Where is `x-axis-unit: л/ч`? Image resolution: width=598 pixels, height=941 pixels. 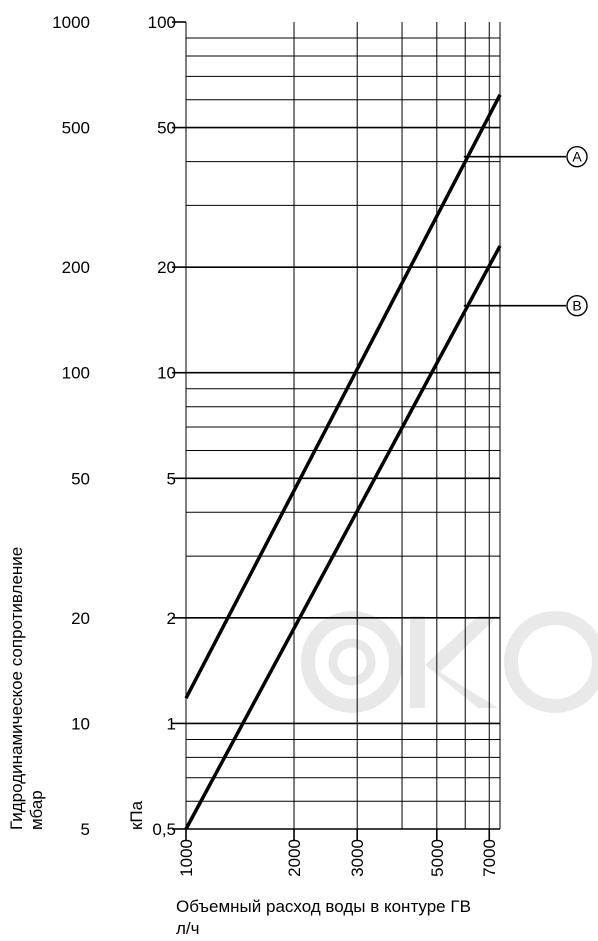
x-axis-unit: л/ч is located at coordinates (188, 928).